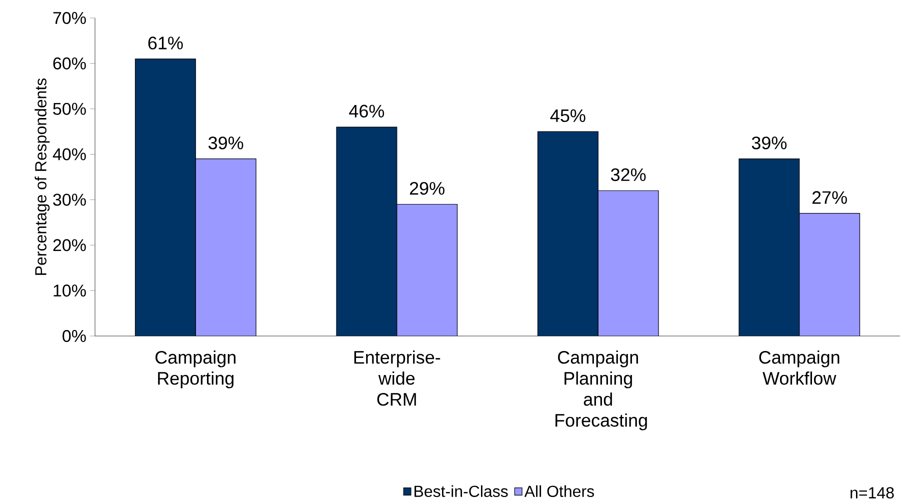 This screenshot has height=504, width=903. What do you see at coordinates (366, 111) in the screenshot?
I see `data-label: 46%` at bounding box center [366, 111].